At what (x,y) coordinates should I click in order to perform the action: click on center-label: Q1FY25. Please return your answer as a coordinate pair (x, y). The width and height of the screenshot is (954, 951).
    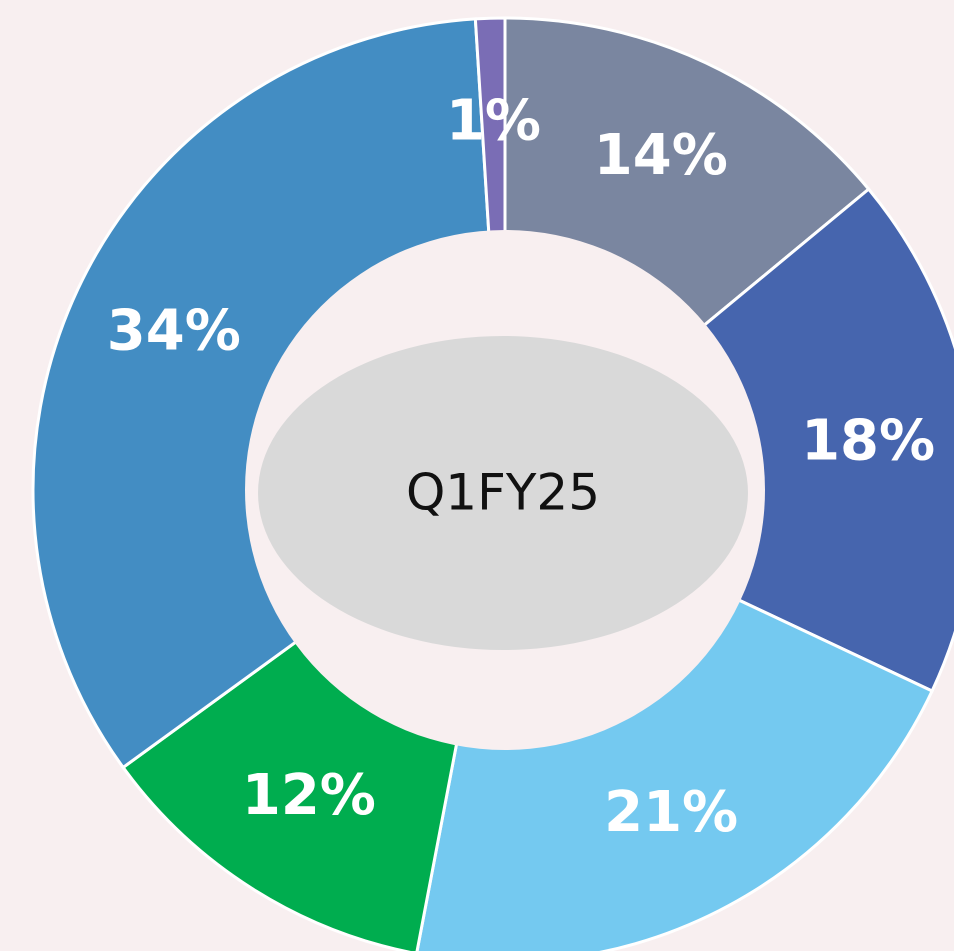
    Looking at the image, I should click on (503, 493).